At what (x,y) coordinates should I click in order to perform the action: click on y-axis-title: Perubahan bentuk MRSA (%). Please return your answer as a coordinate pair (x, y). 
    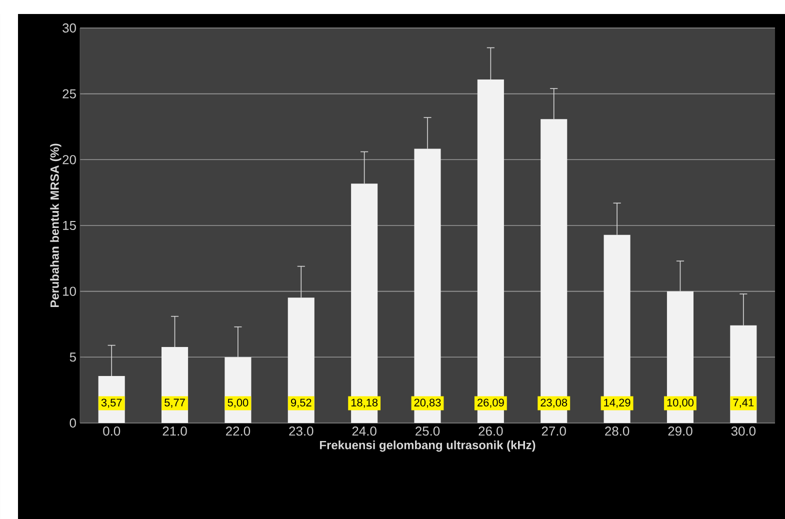
    Looking at the image, I should click on (56, 226).